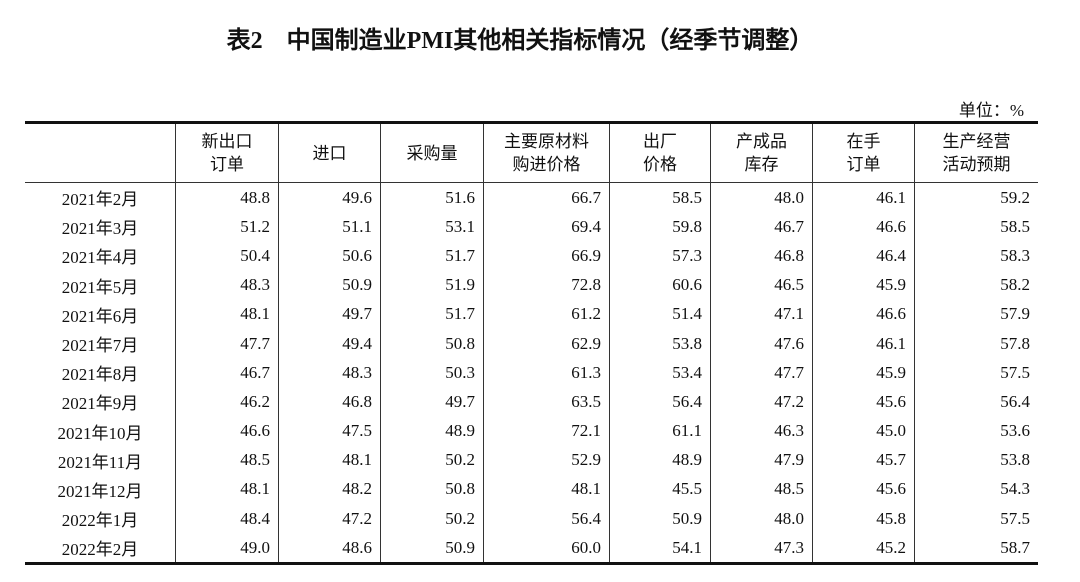 This screenshot has height=582, width=1080. What do you see at coordinates (227, 285) in the screenshot?
I see `value-cell: 48.3` at bounding box center [227, 285].